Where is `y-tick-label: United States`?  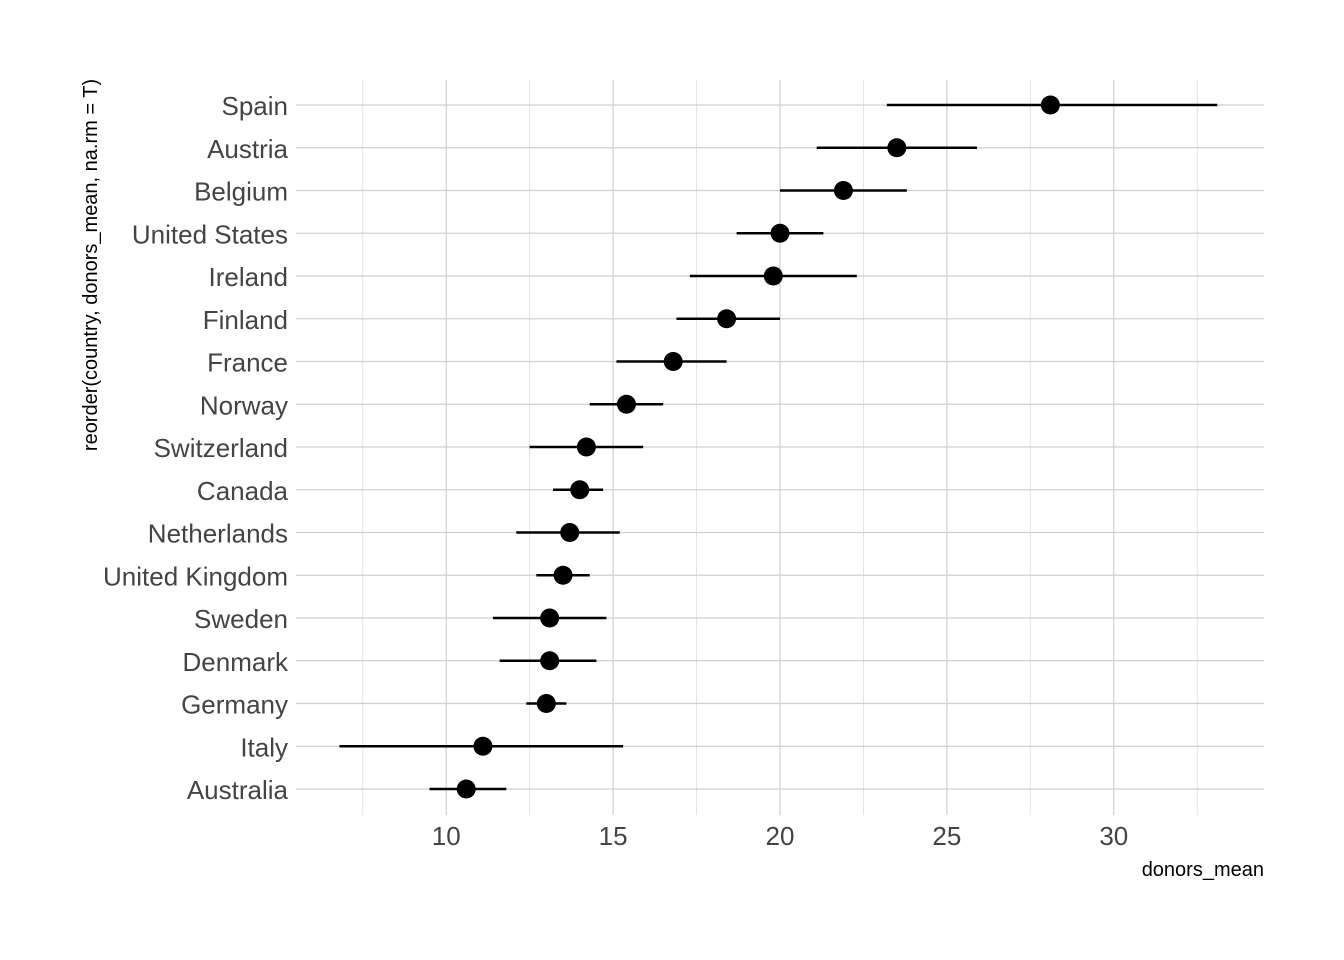
y-tick-label: United States is located at coordinates (210, 234).